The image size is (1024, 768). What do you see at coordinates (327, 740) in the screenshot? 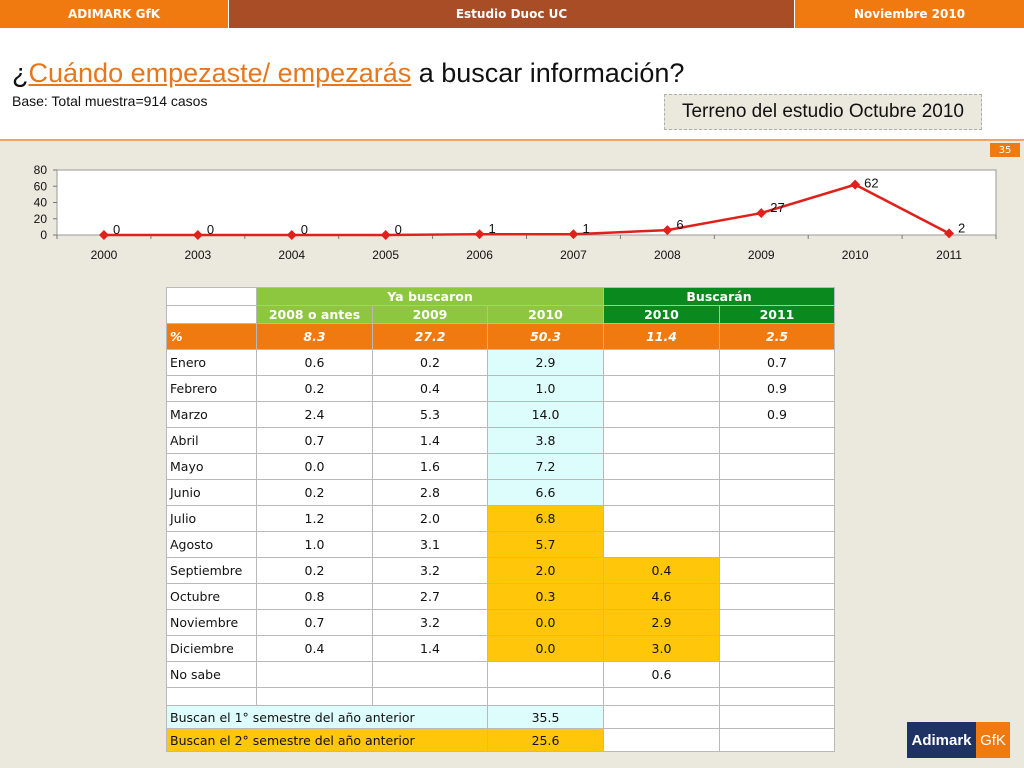
I see `summary-label: Buscan el 2° semestre del año anterior` at bounding box center [327, 740].